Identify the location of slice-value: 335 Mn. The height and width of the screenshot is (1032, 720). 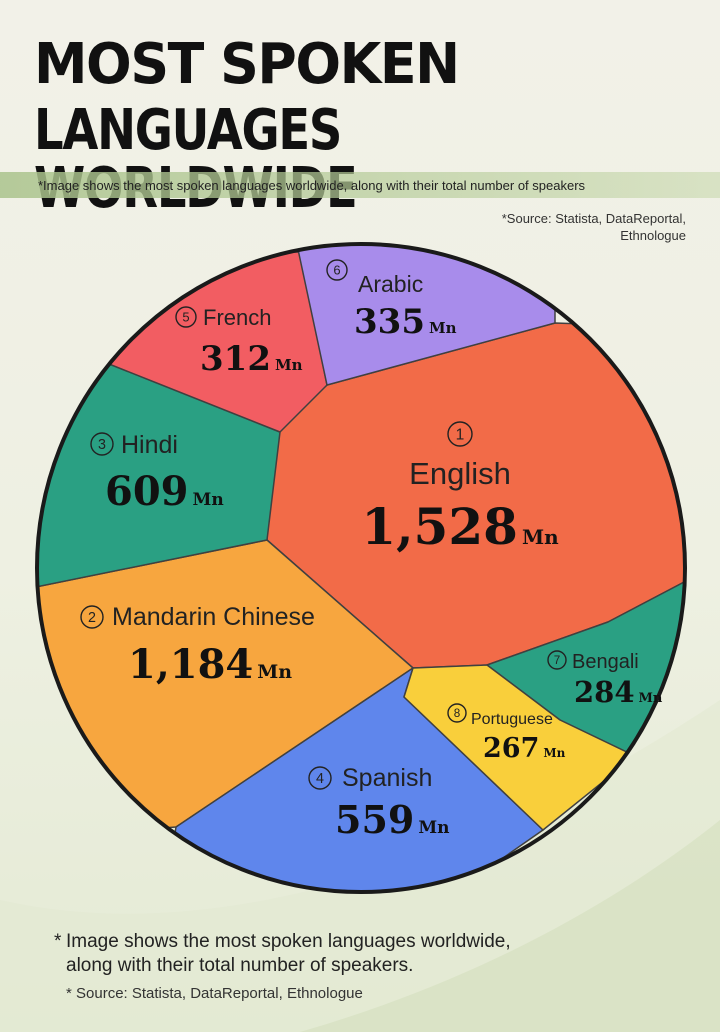
(405, 322).